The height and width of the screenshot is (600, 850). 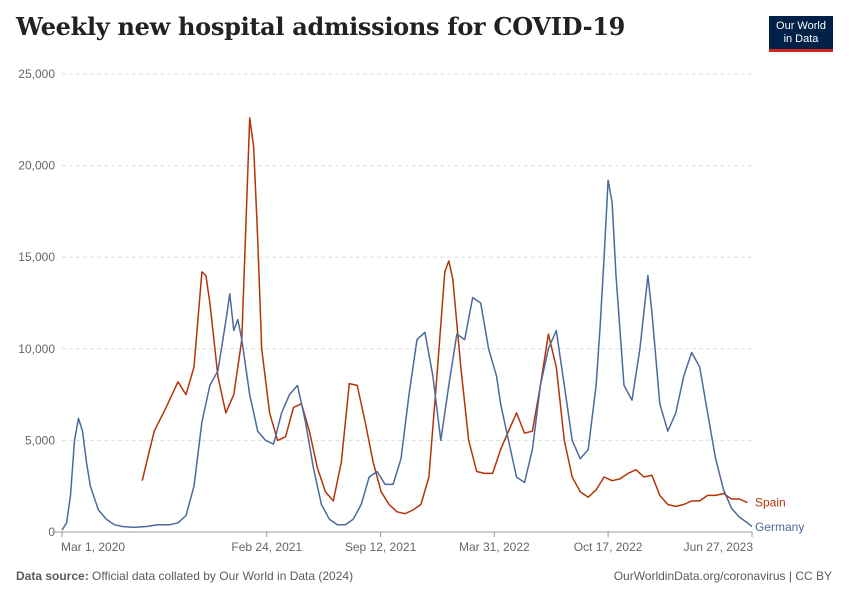 What do you see at coordinates (93, 547) in the screenshot?
I see `x-tick-label: Mar 1, 2020` at bounding box center [93, 547].